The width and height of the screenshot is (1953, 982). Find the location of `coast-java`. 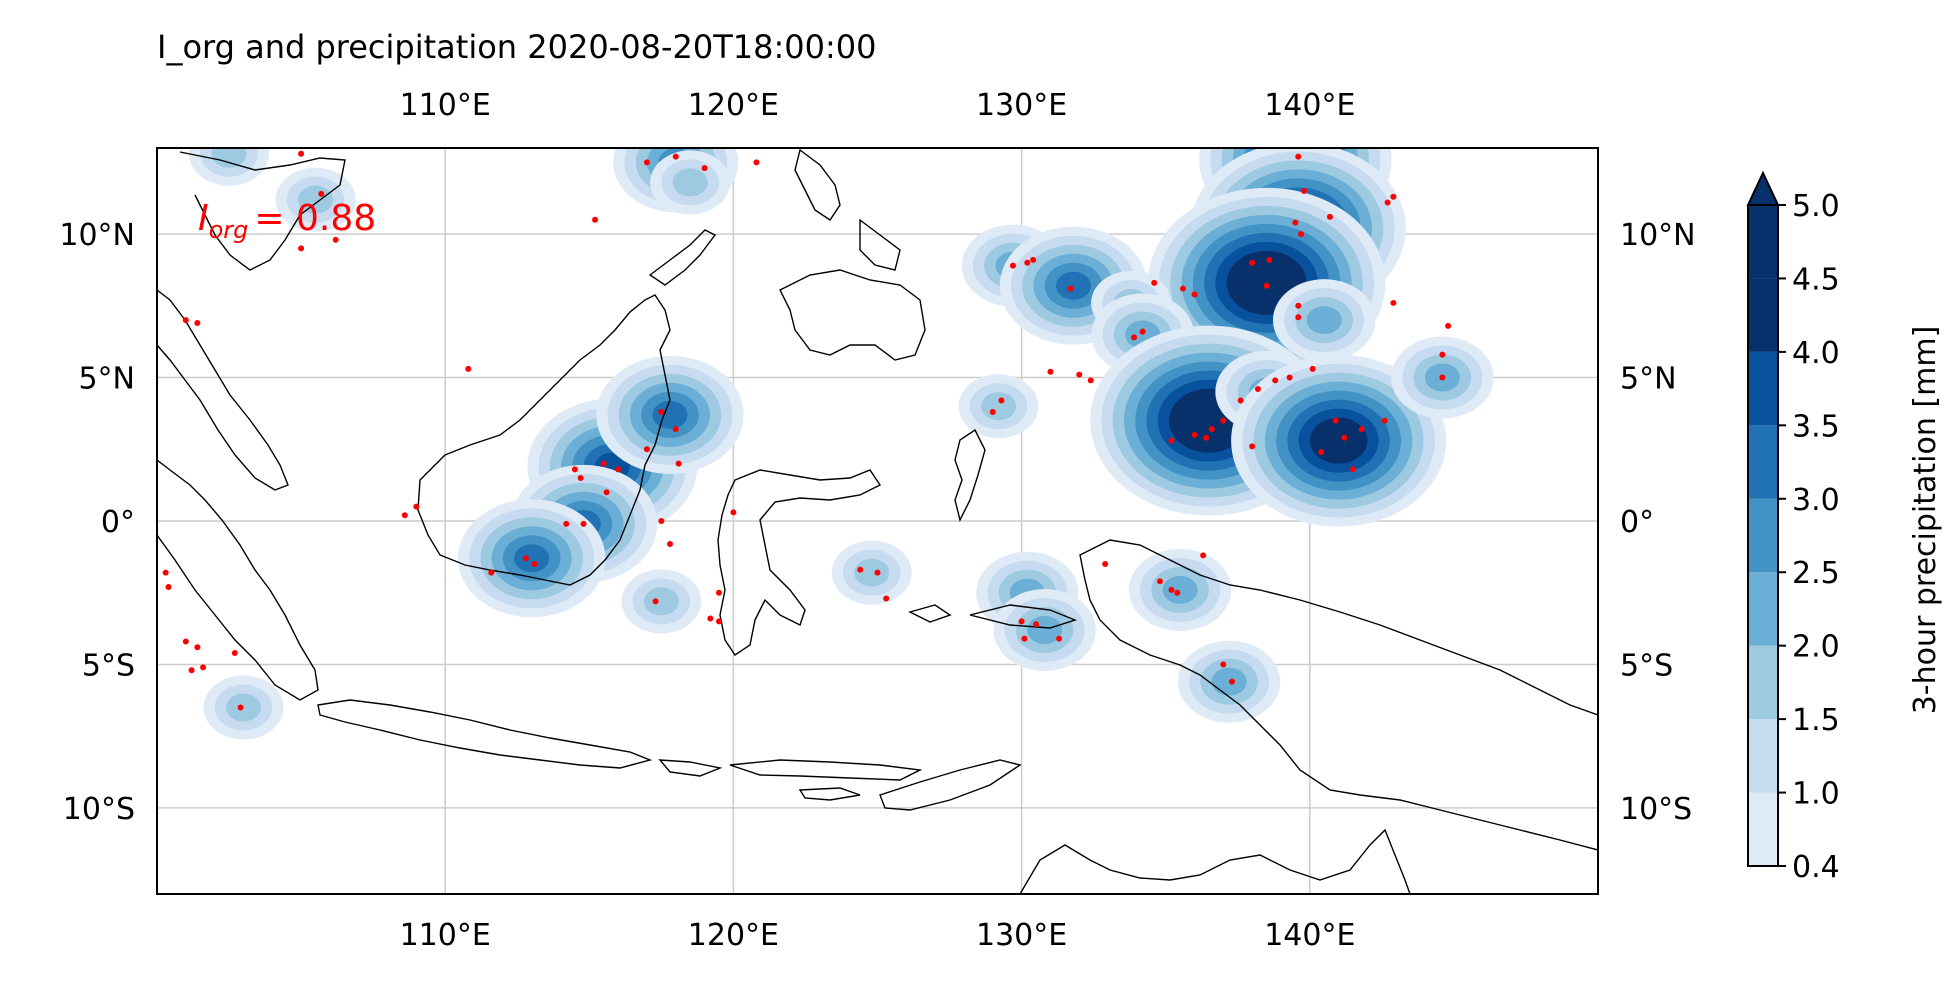

coast-java is located at coordinates (485, 734).